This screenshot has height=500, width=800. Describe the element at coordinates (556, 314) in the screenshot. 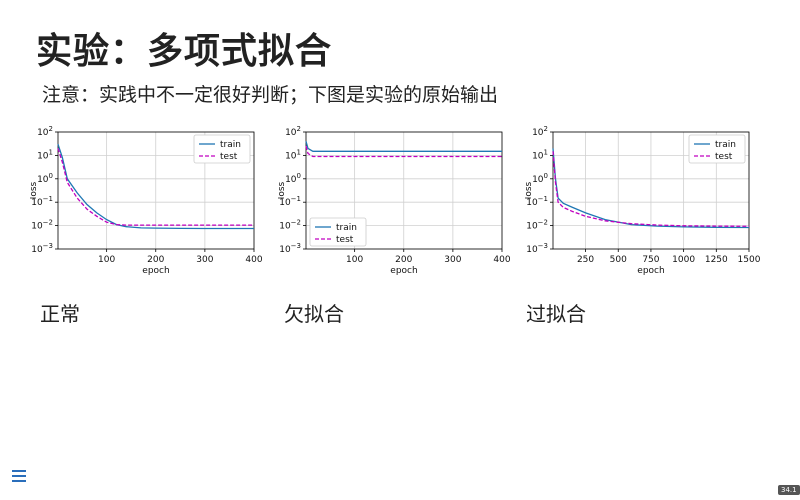

I see `caption-overfit: 过拟合` at that location.